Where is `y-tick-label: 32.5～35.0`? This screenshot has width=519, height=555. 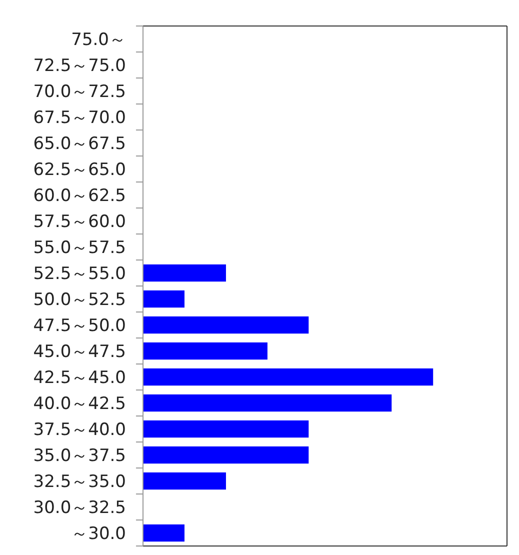 y-tick-label: 32.5～35.0 is located at coordinates (79, 482).